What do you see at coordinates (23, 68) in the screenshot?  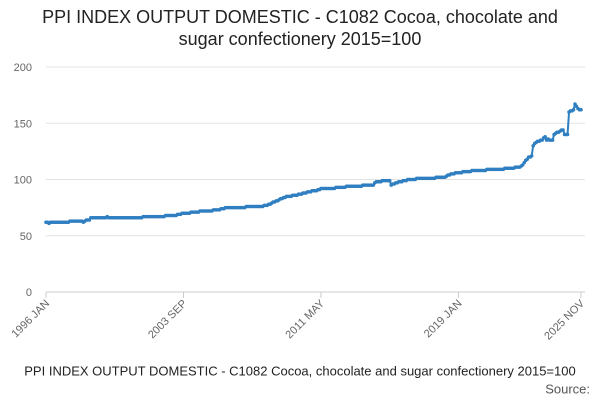 I see `y-tick-label: 200` at bounding box center [23, 68].